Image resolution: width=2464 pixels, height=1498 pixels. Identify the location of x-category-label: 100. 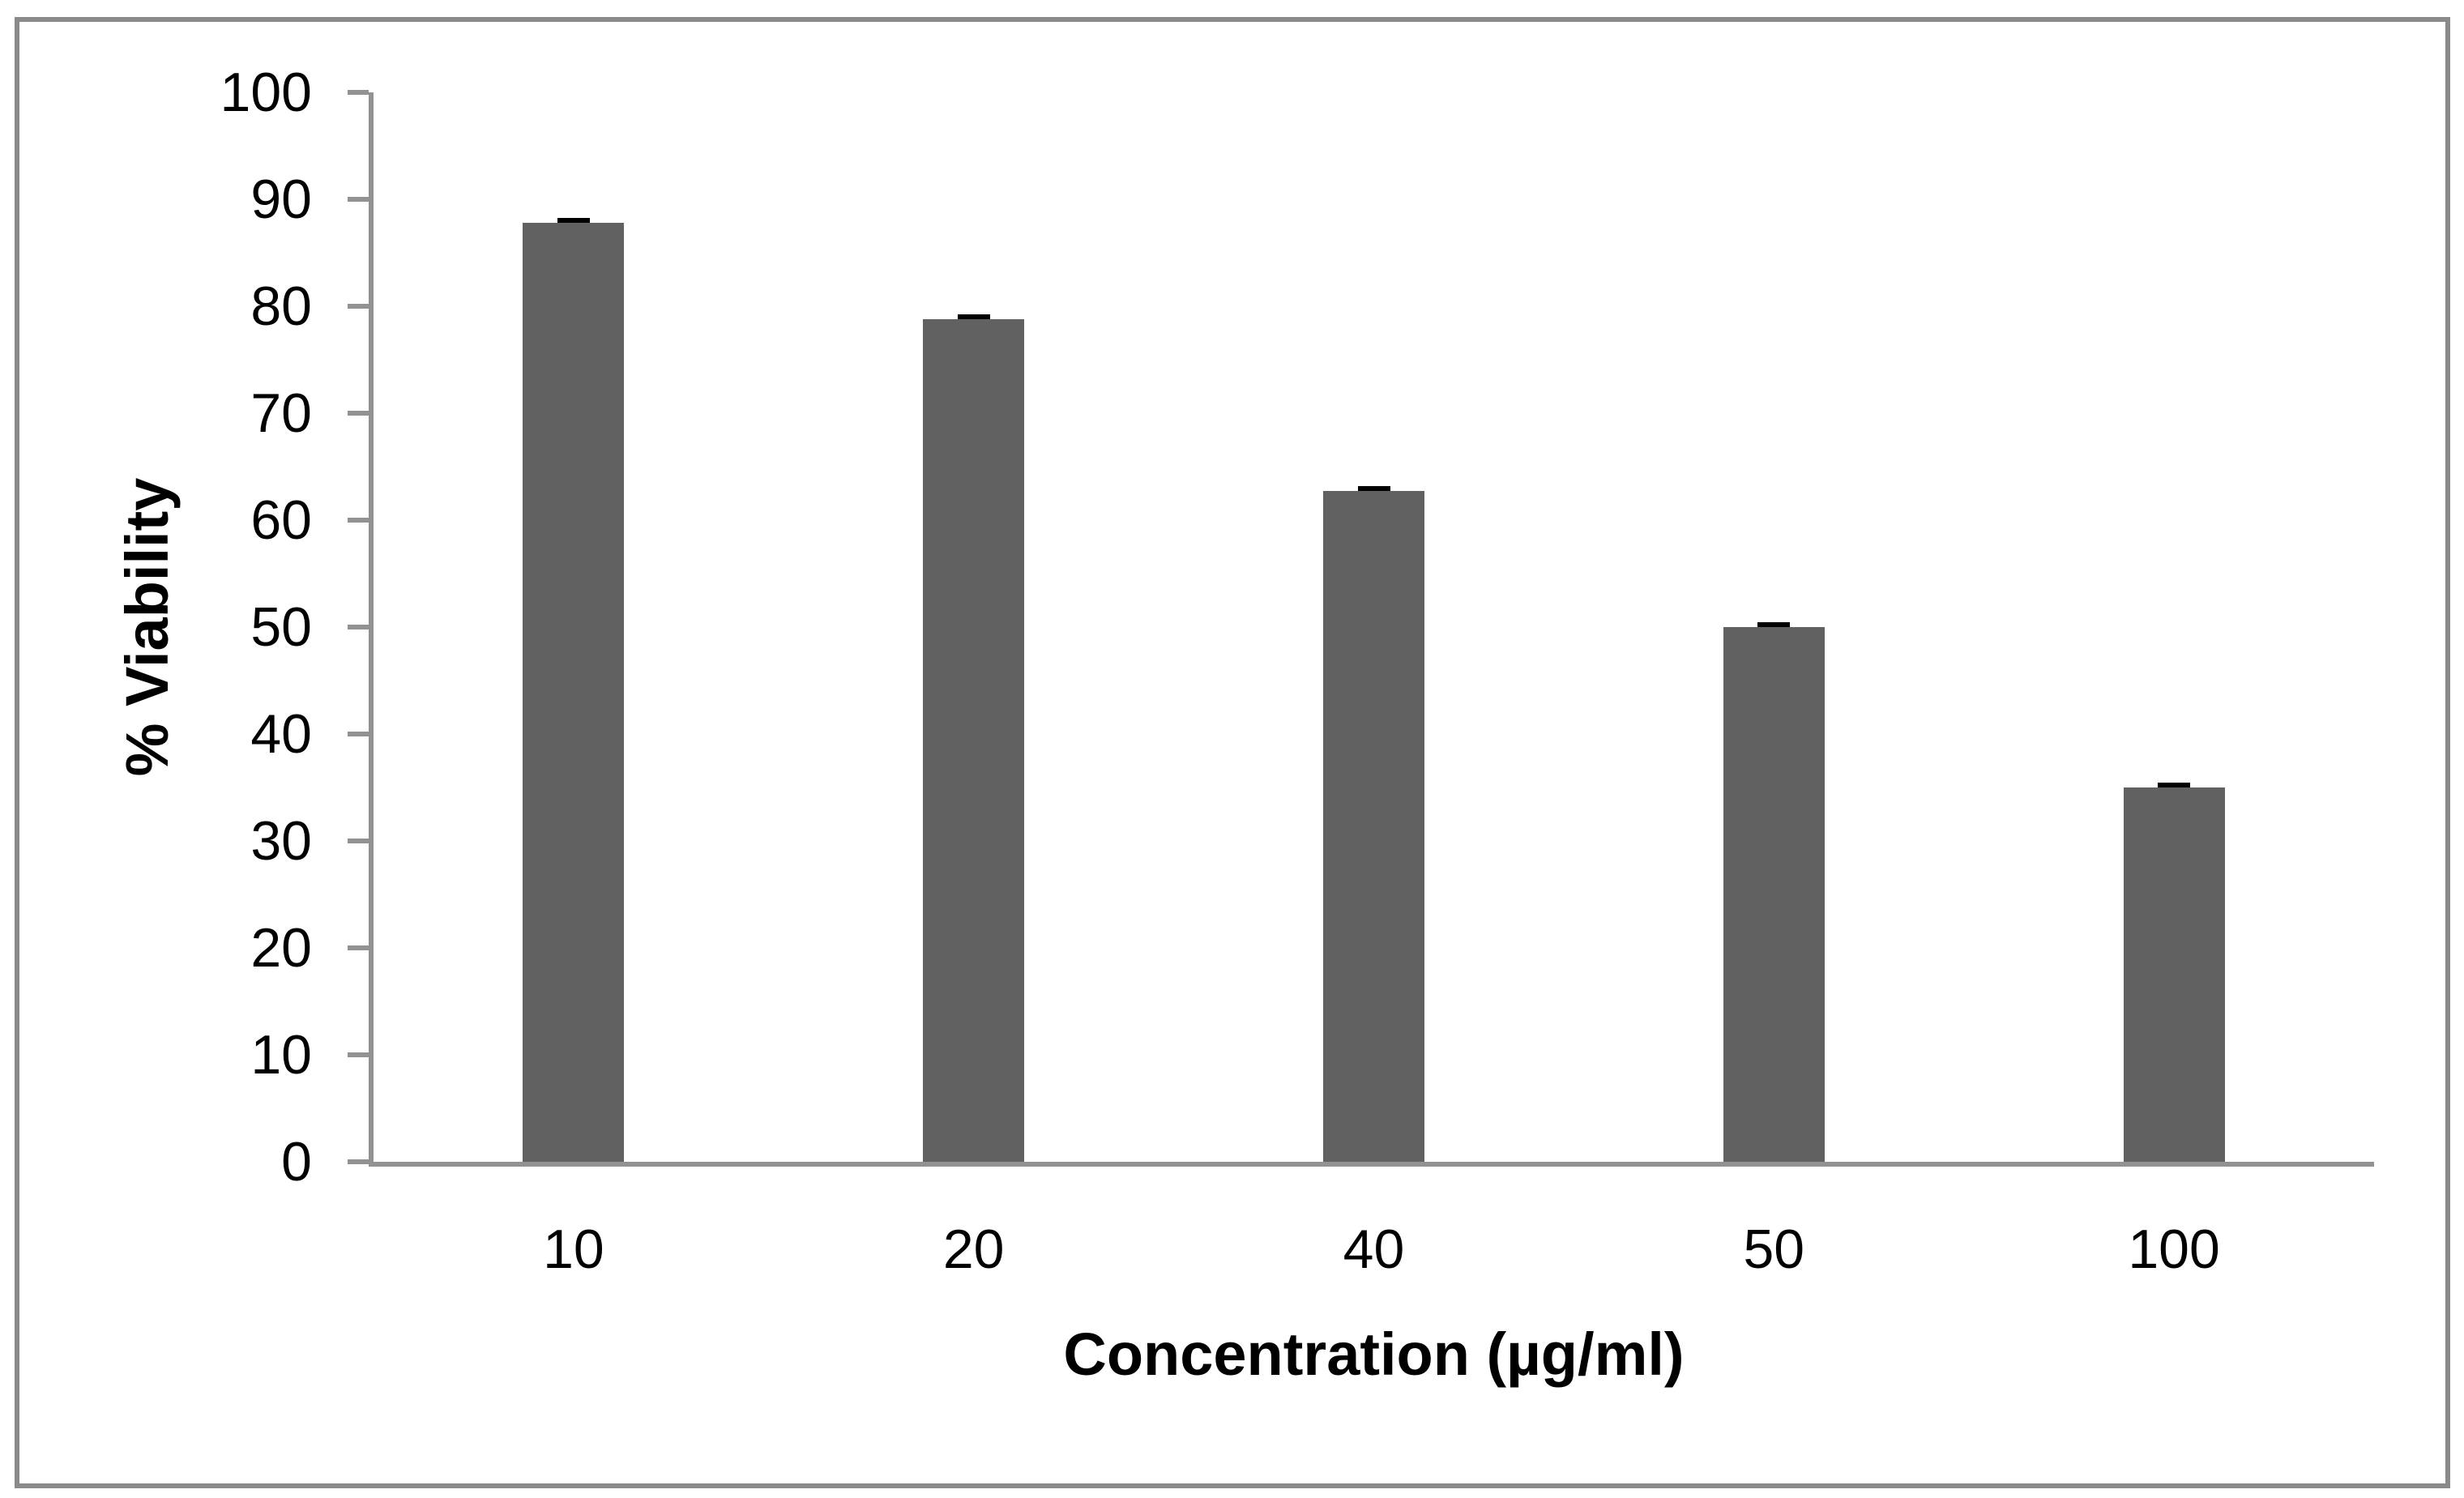
(2174, 1249).